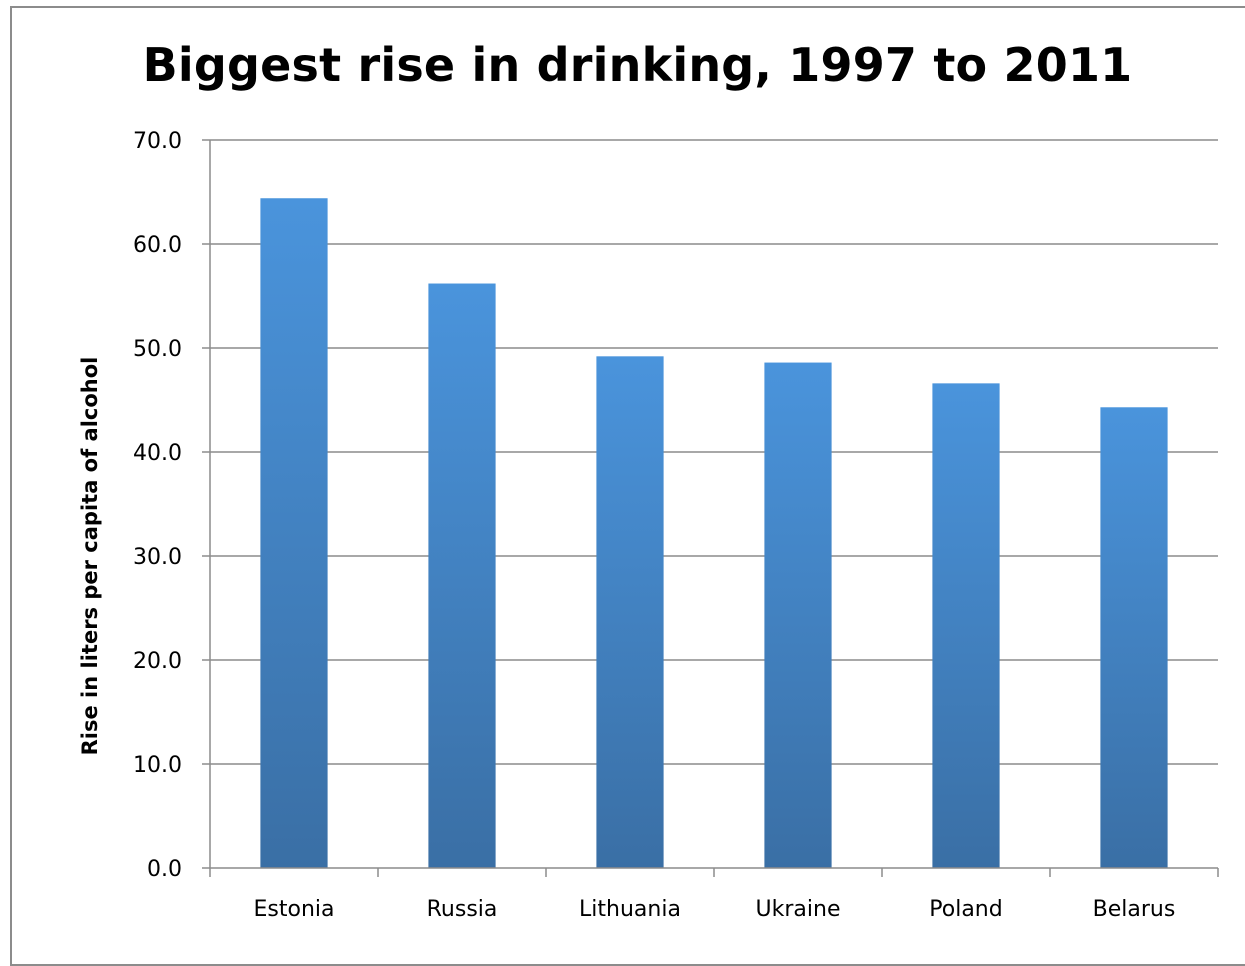 This screenshot has height=966, width=1245. Describe the element at coordinates (157, 245) in the screenshot. I see `y-tick-label: 60.0` at that location.